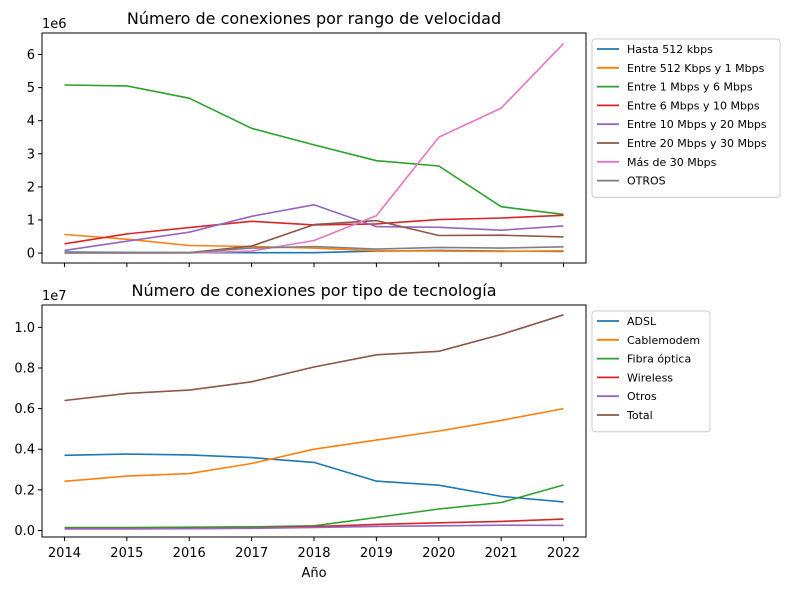 The height and width of the screenshot is (594, 789). Describe the element at coordinates (126, 553) in the screenshot. I see `x-tick-label: 2015` at that location.